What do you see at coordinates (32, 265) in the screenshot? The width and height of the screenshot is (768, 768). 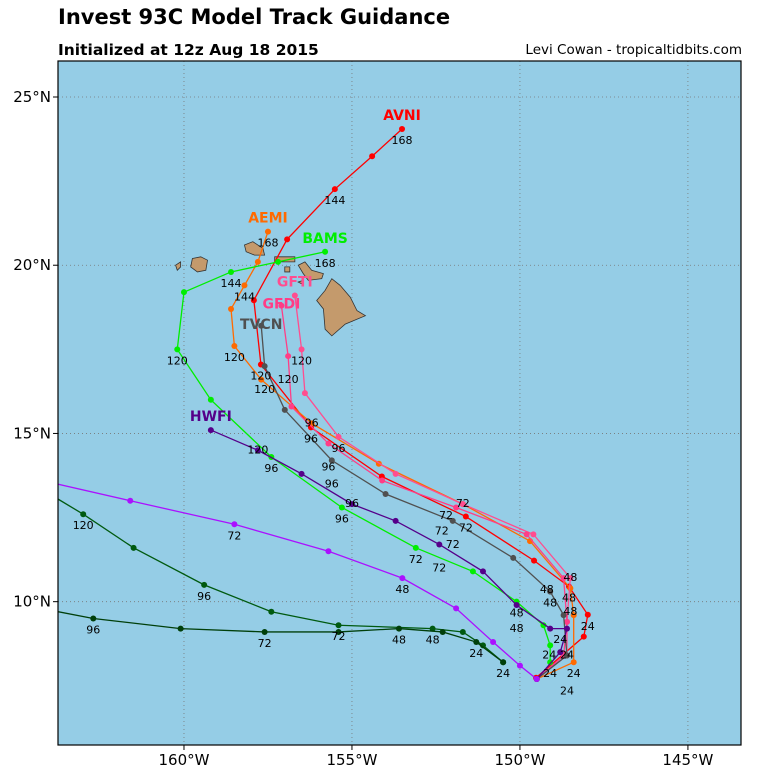 I see `lat-tick-label: 20°N` at bounding box center [32, 265].